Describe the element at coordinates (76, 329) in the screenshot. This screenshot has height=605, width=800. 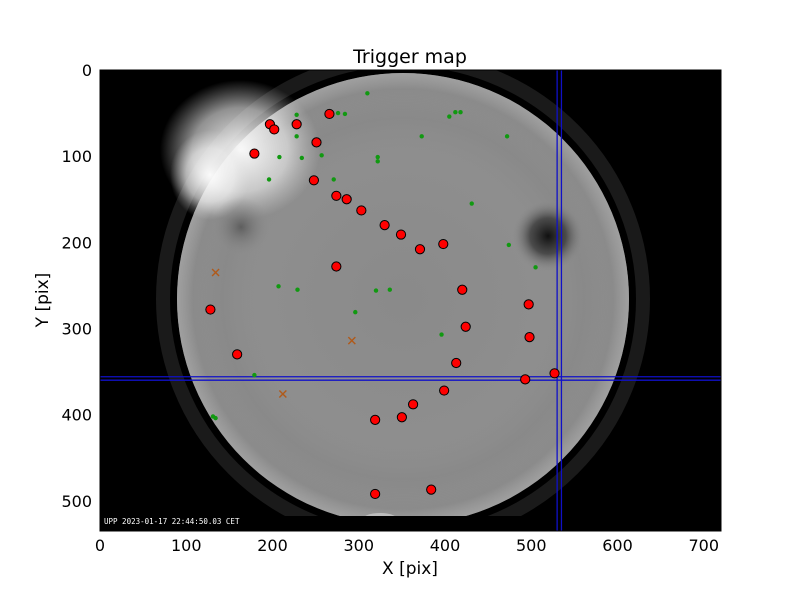
I see `y-tick-label: 300` at that location.